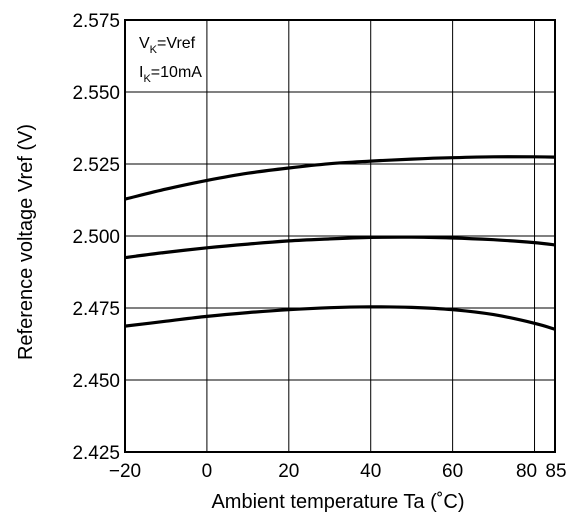 This screenshot has height=522, width=572. I want to click on y-tick-label: 2.475, so click(96, 309).